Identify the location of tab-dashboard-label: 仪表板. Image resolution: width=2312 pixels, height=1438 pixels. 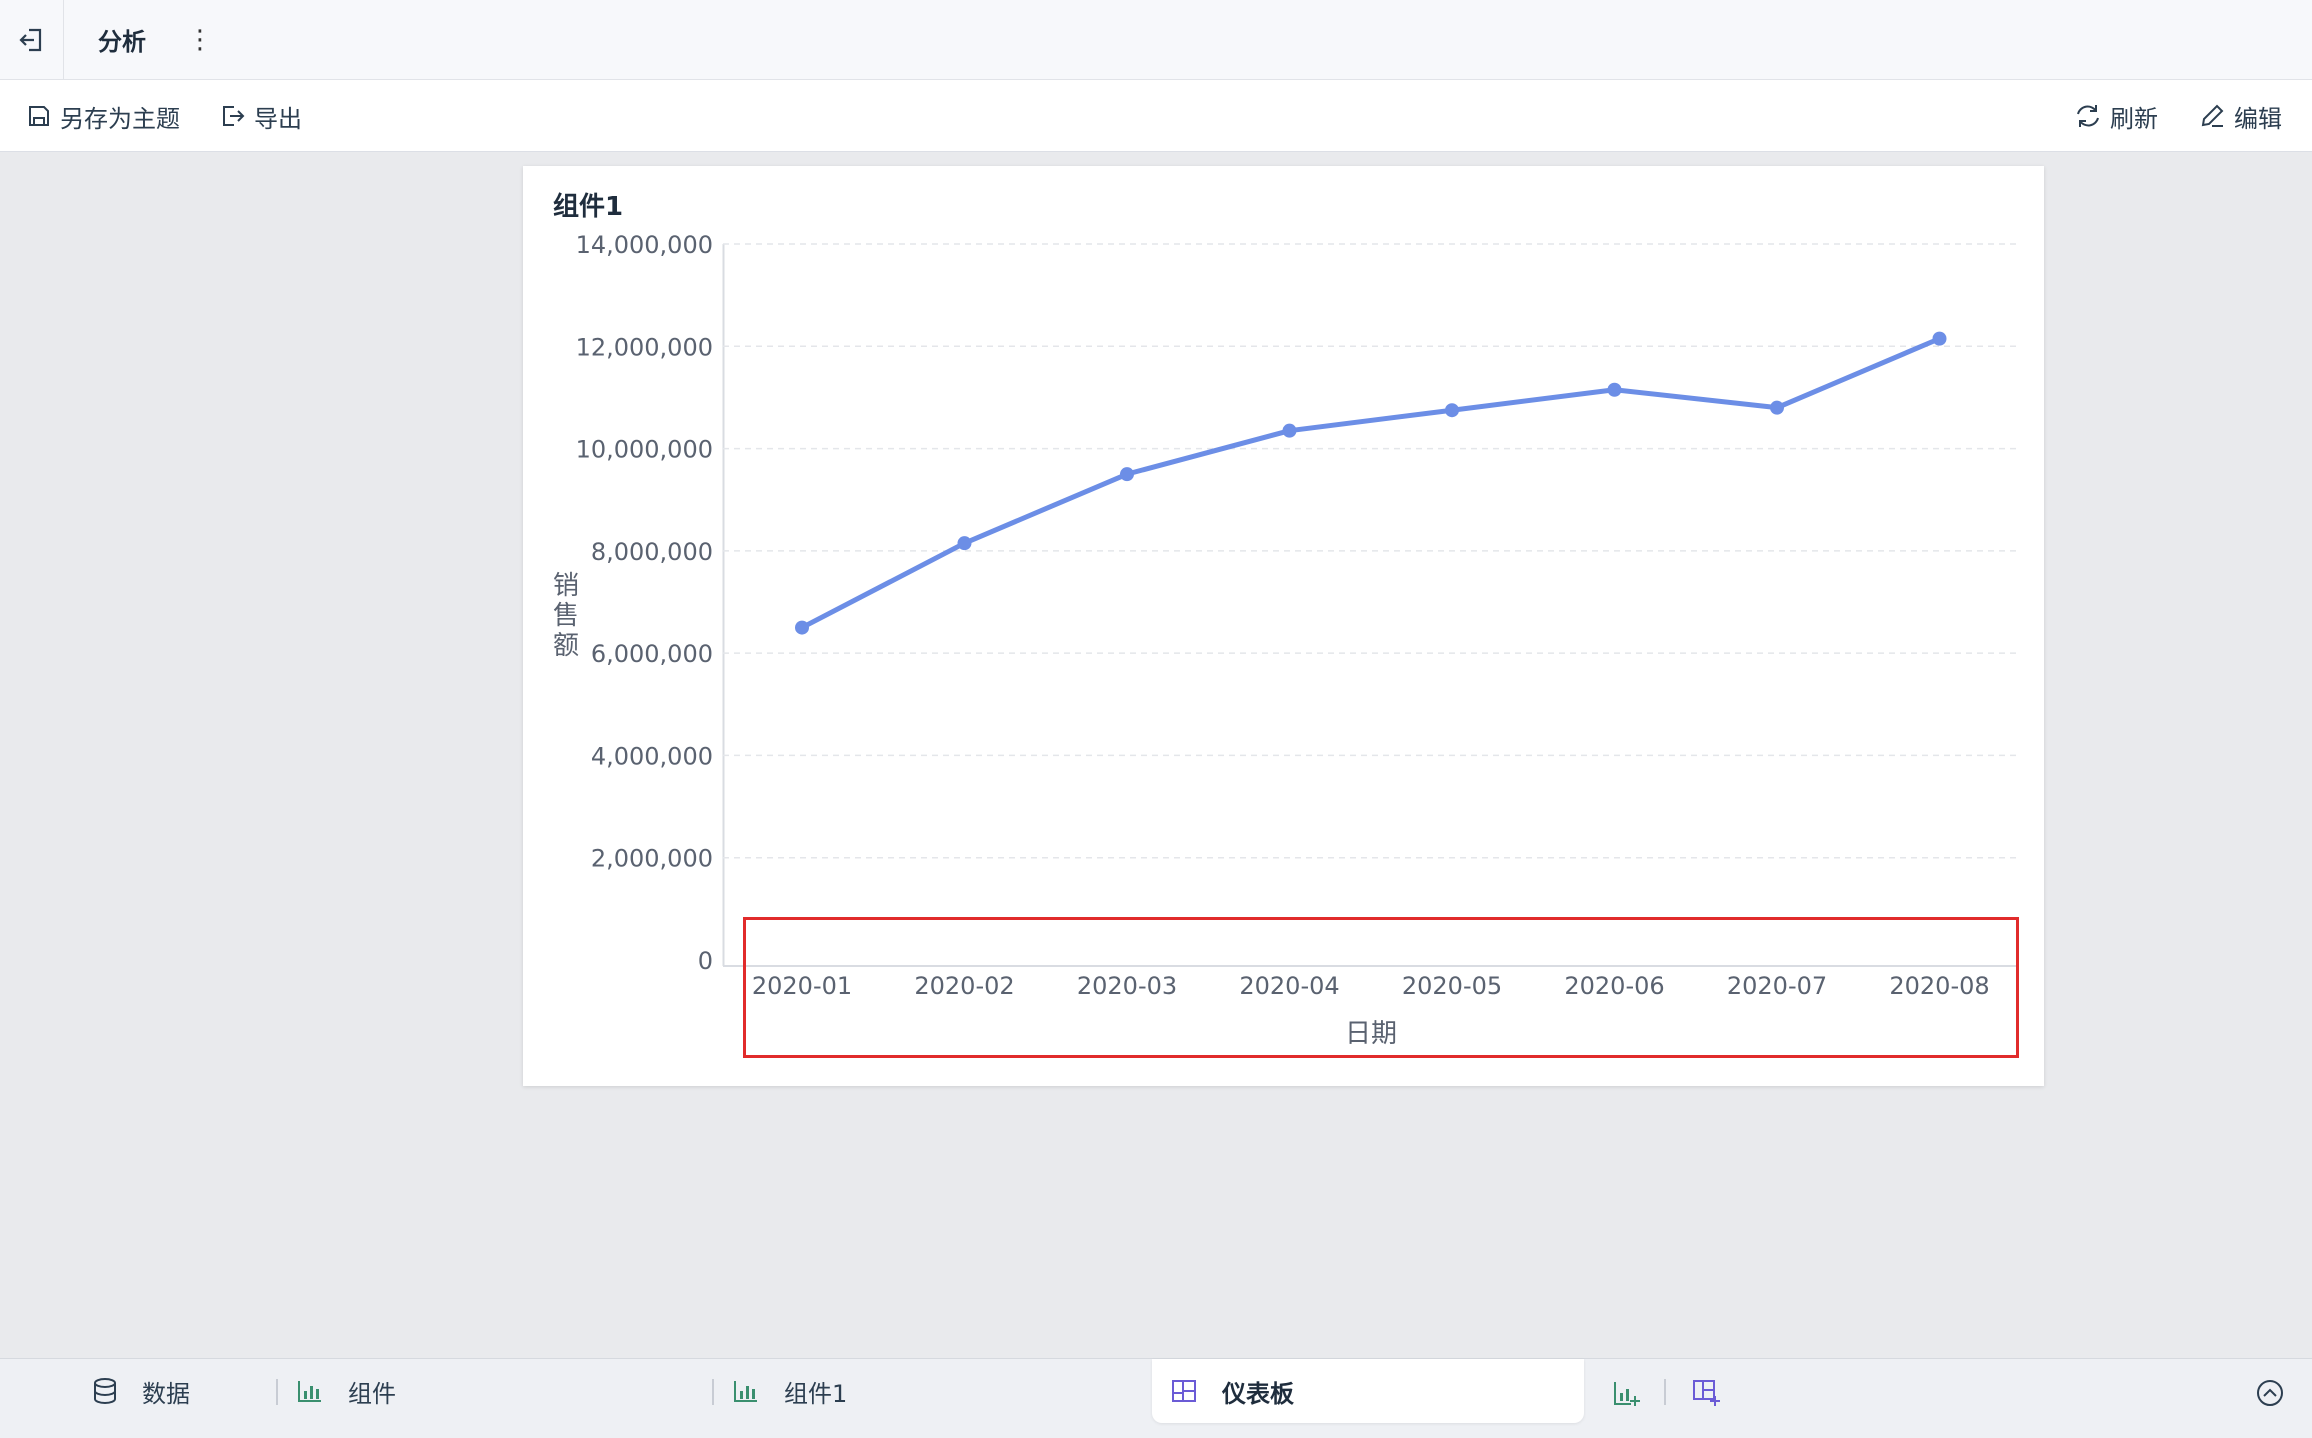
(1258, 1393).